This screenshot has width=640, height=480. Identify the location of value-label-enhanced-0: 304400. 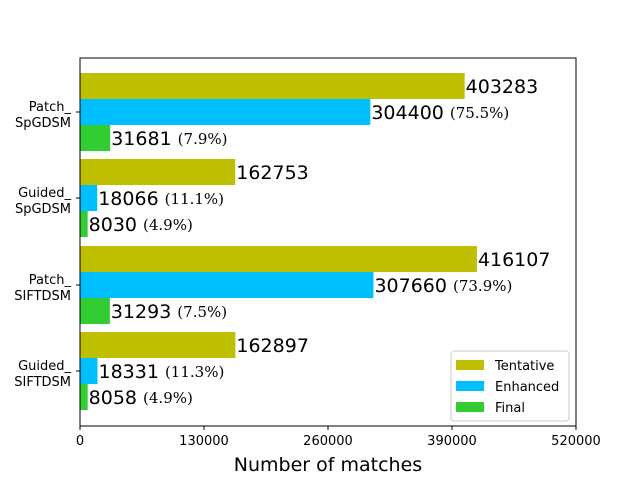
(407, 113).